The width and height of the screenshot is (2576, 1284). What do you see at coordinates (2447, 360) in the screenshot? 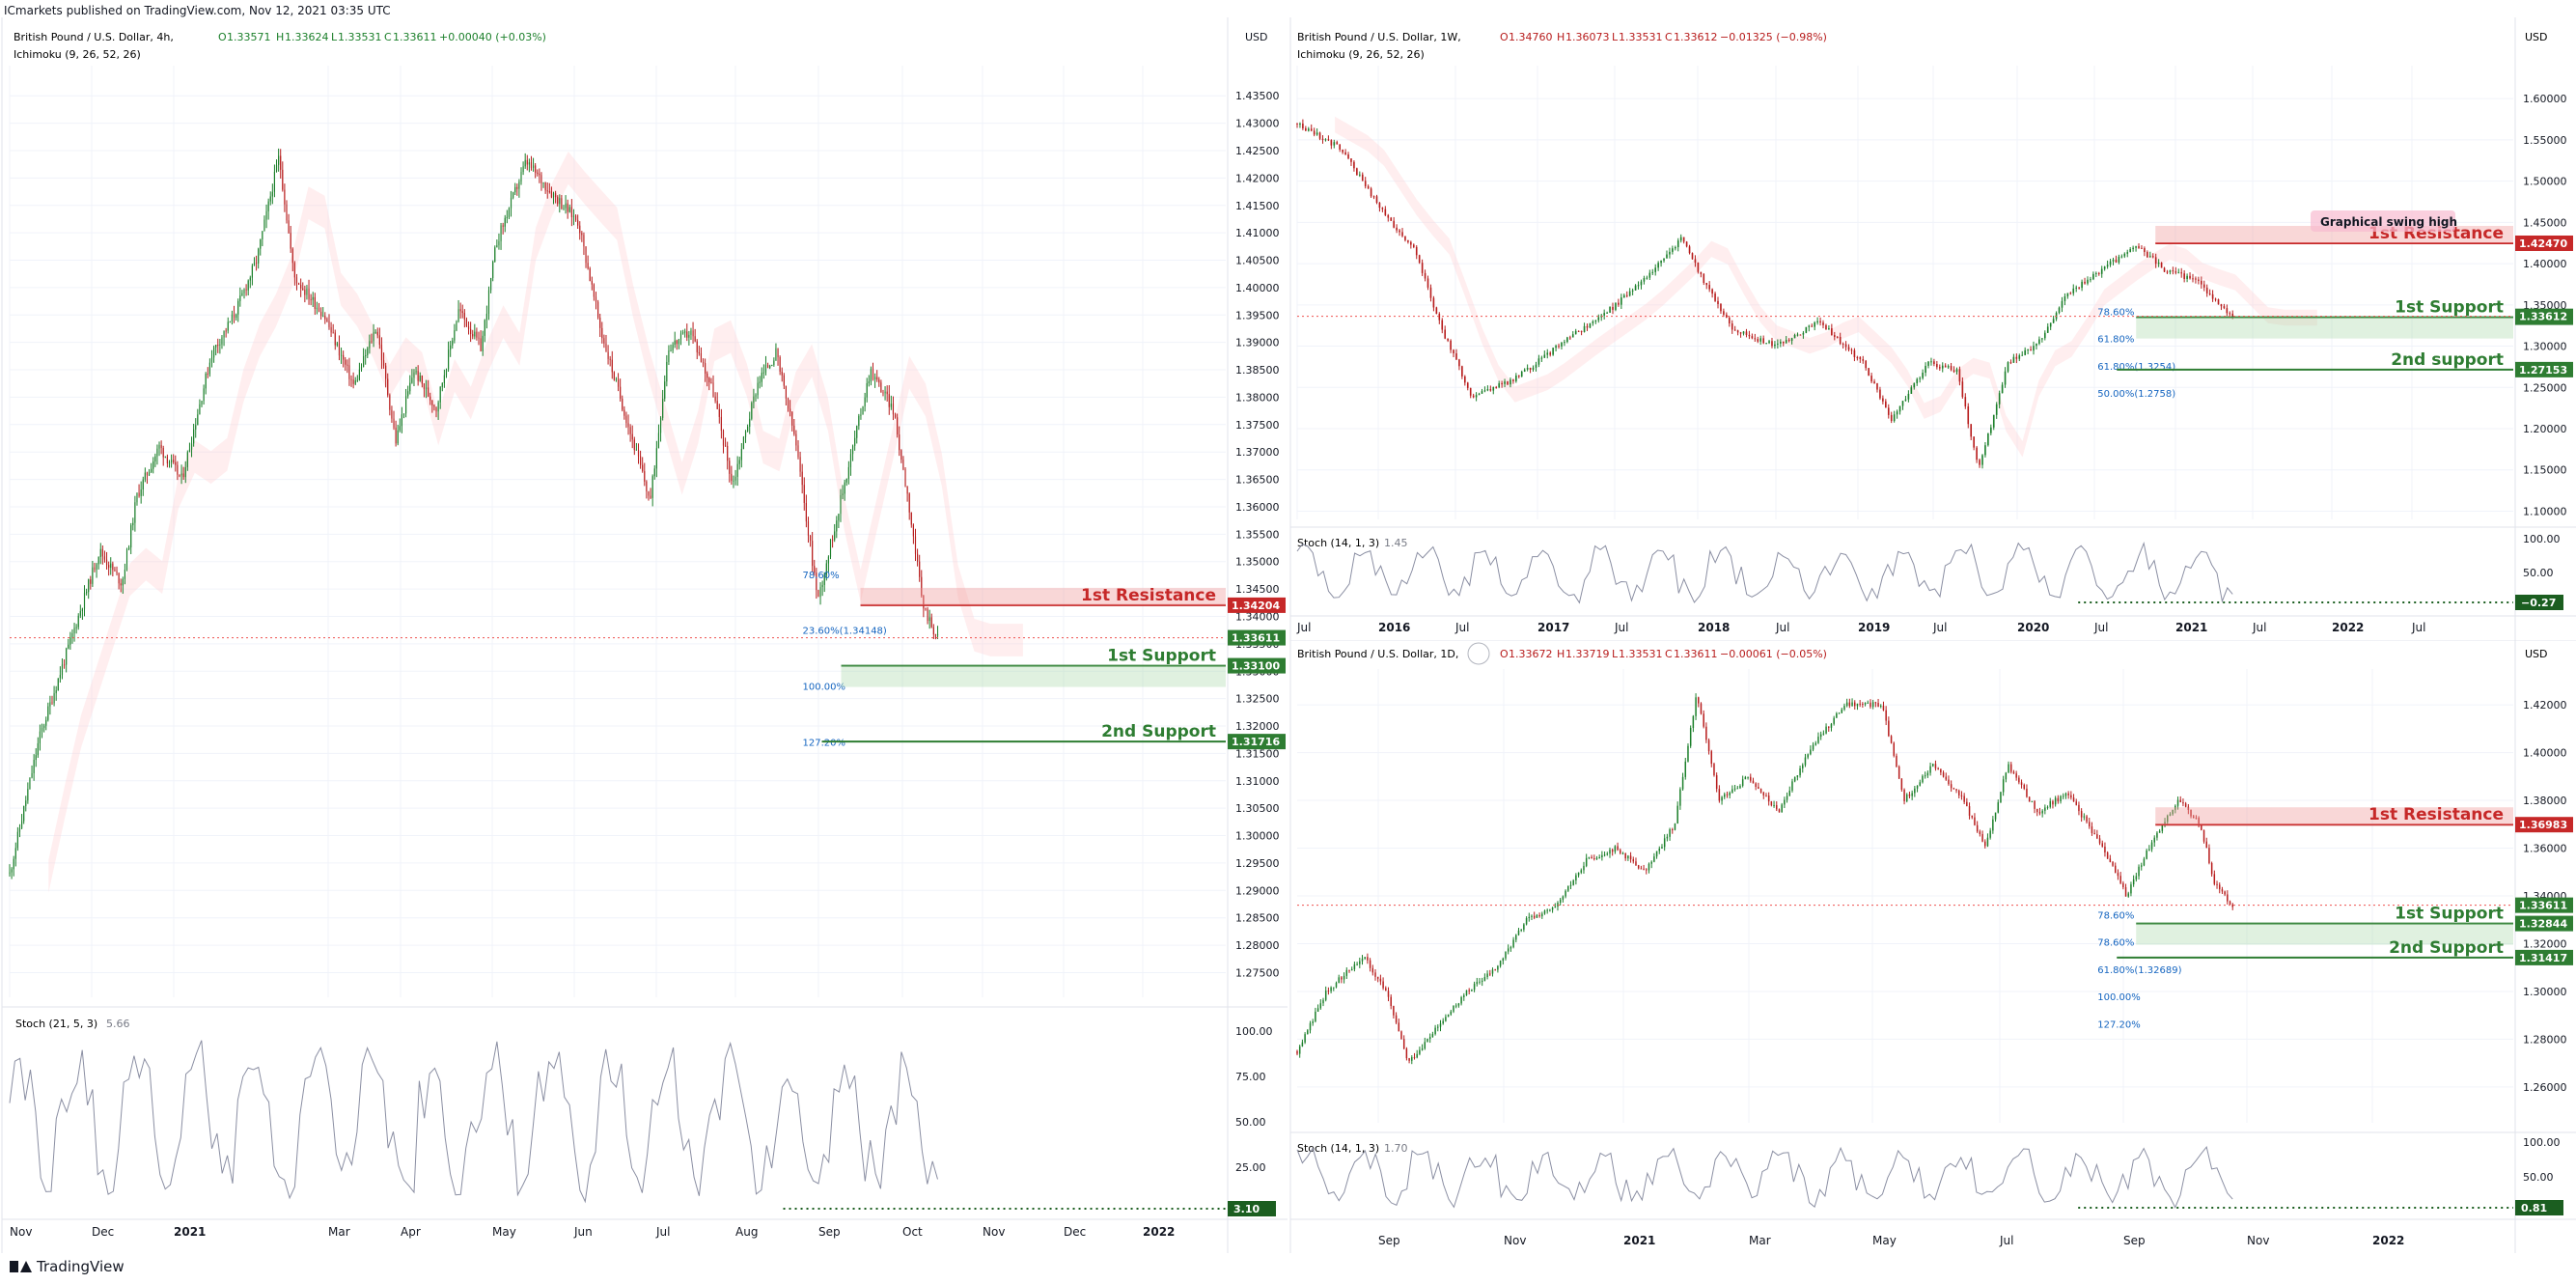
I see `support-label: 2nd support` at bounding box center [2447, 360].